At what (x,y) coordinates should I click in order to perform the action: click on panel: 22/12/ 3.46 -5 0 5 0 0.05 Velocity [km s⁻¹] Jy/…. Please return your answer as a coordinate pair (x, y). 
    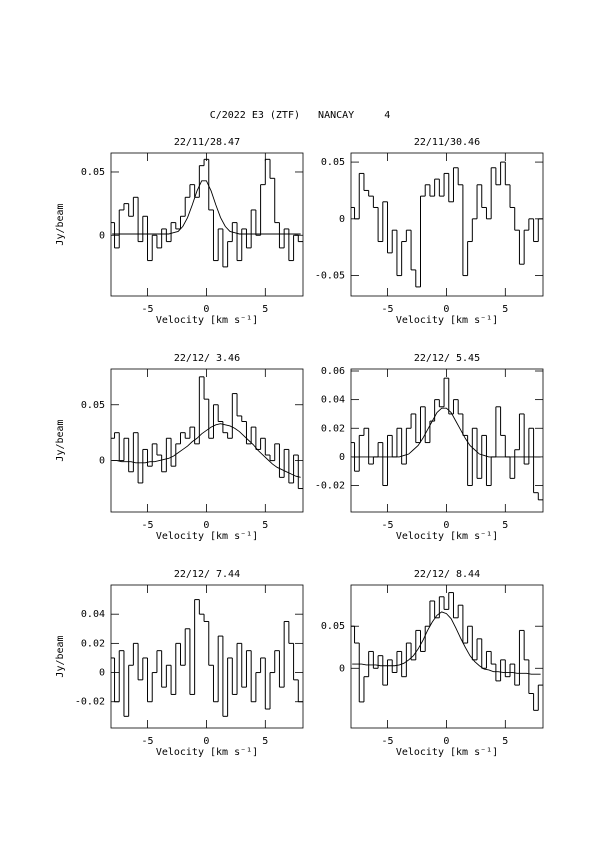
    Looking at the image, I should click on (179, 447).